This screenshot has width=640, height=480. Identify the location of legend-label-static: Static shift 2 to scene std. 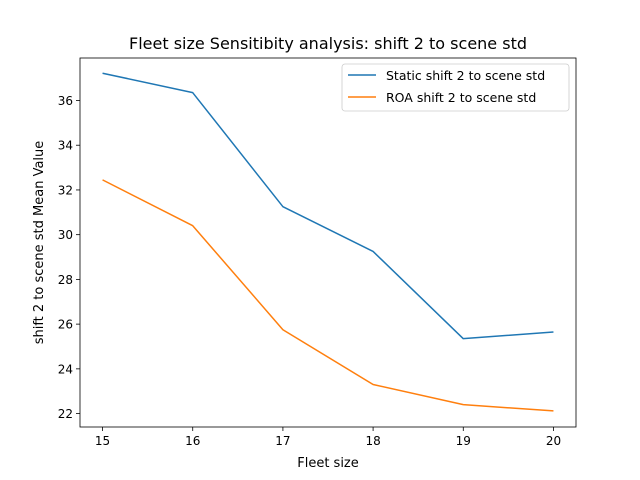
(465, 75).